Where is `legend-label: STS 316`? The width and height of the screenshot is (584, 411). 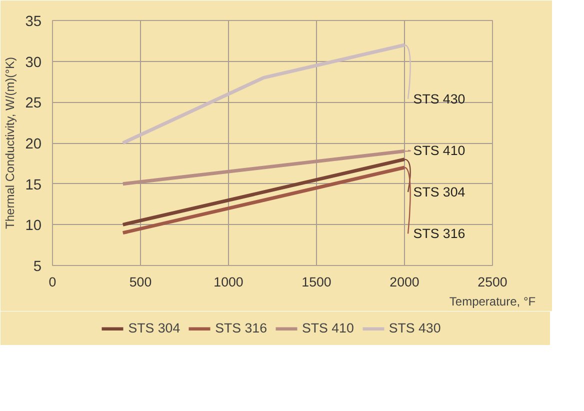
legend-label: STS 316 is located at coordinates (241, 328).